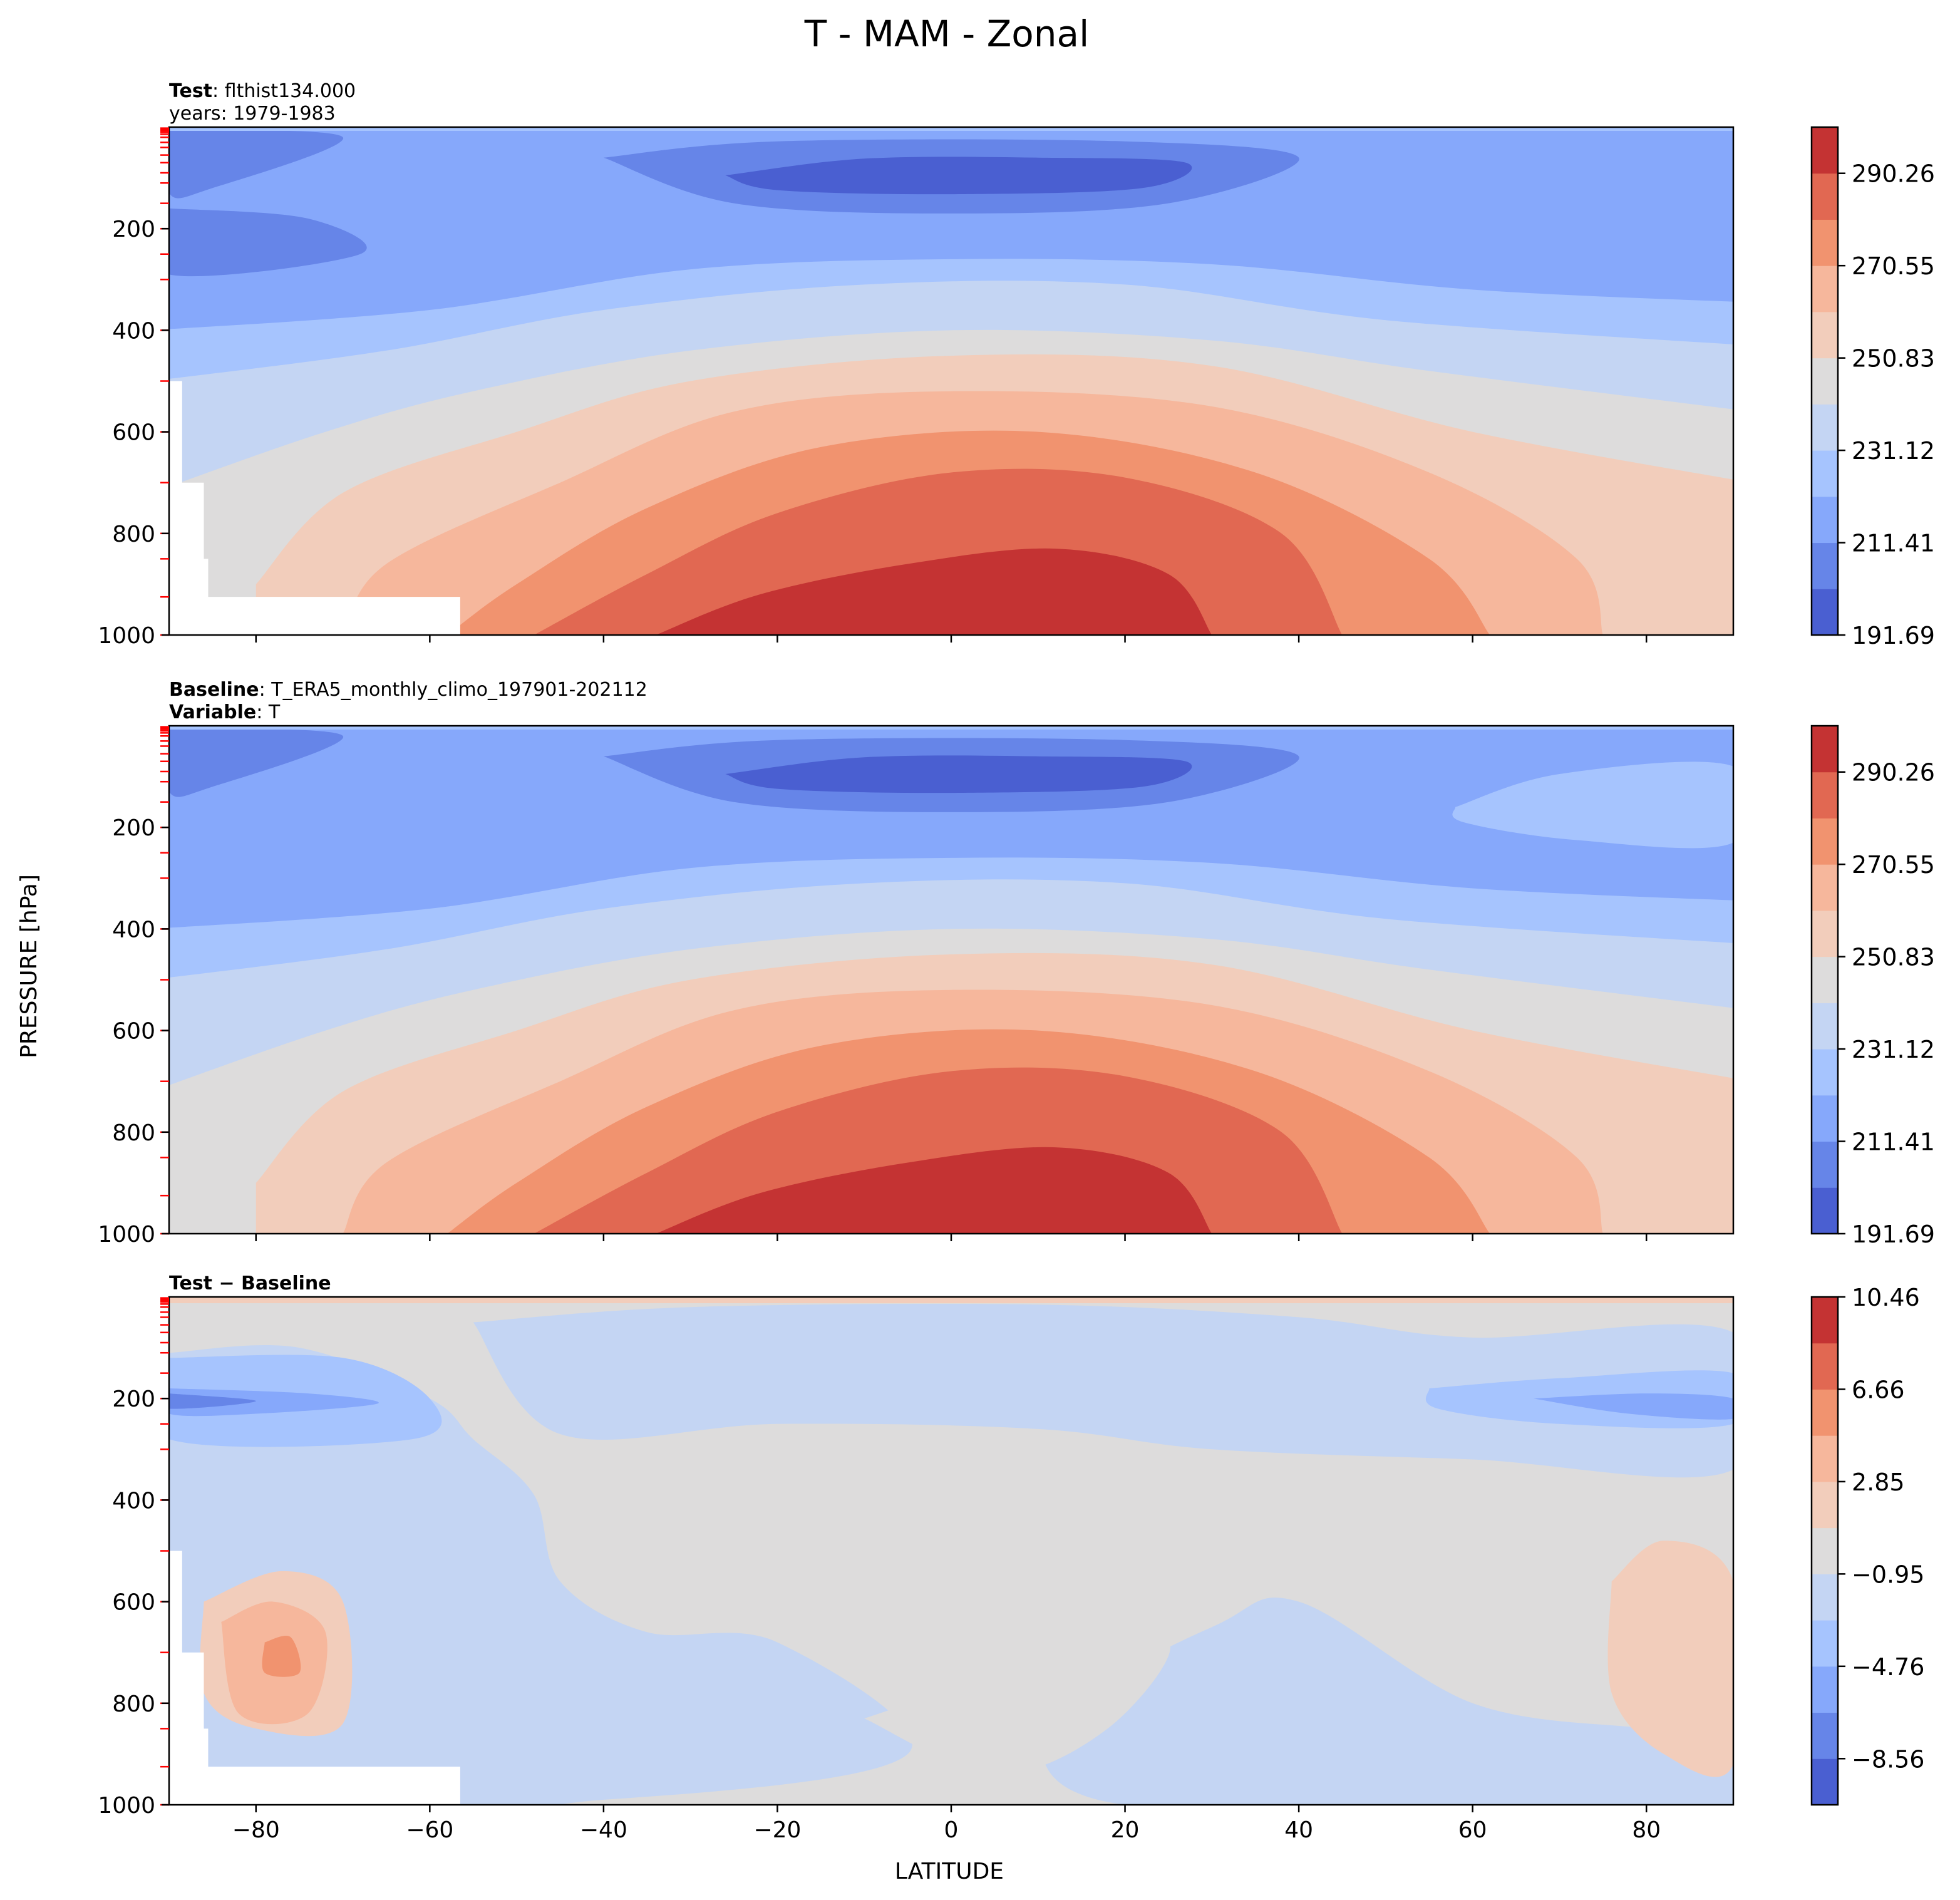 Image resolution: width=1960 pixels, height=1900 pixels. Describe the element at coordinates (212, 712) in the screenshot. I see `panel-header-key: Variable` at that location.